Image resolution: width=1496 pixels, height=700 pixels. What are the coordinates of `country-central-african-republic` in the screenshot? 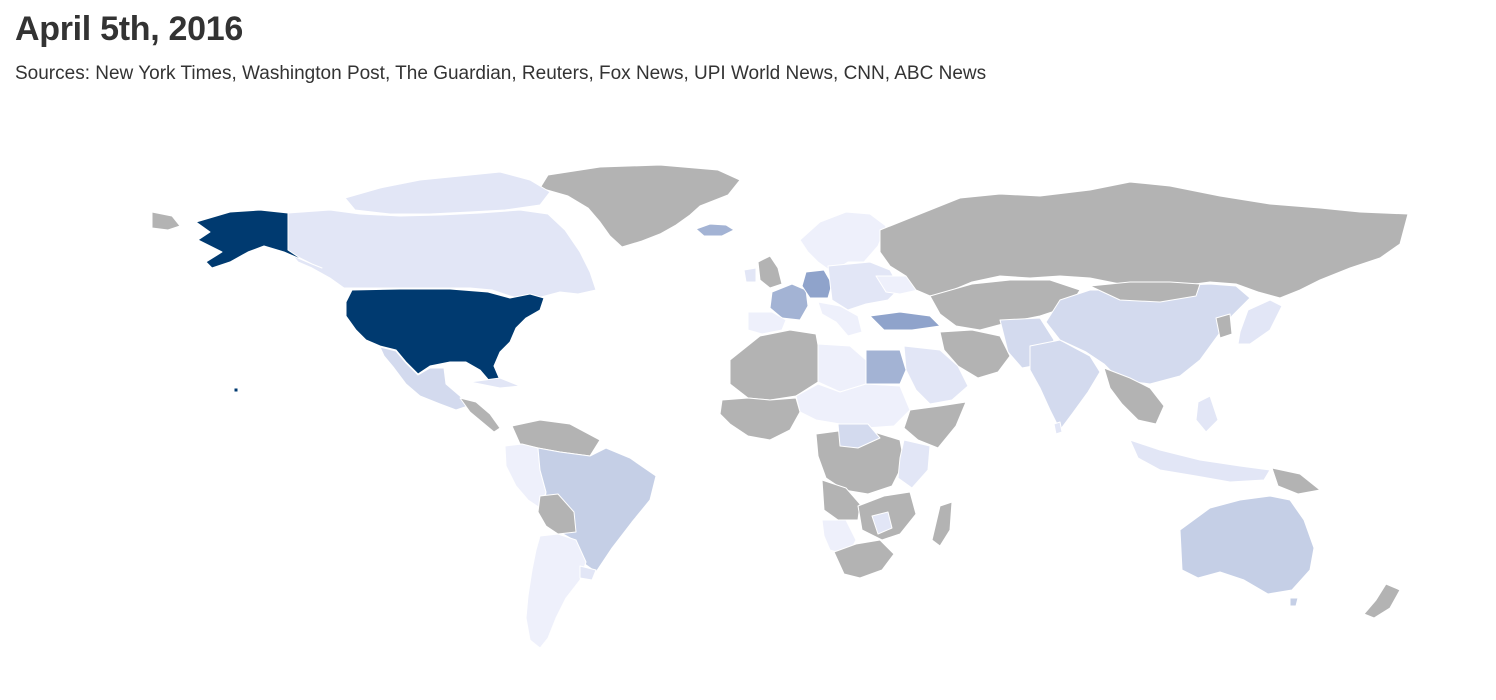 It's located at (859, 436).